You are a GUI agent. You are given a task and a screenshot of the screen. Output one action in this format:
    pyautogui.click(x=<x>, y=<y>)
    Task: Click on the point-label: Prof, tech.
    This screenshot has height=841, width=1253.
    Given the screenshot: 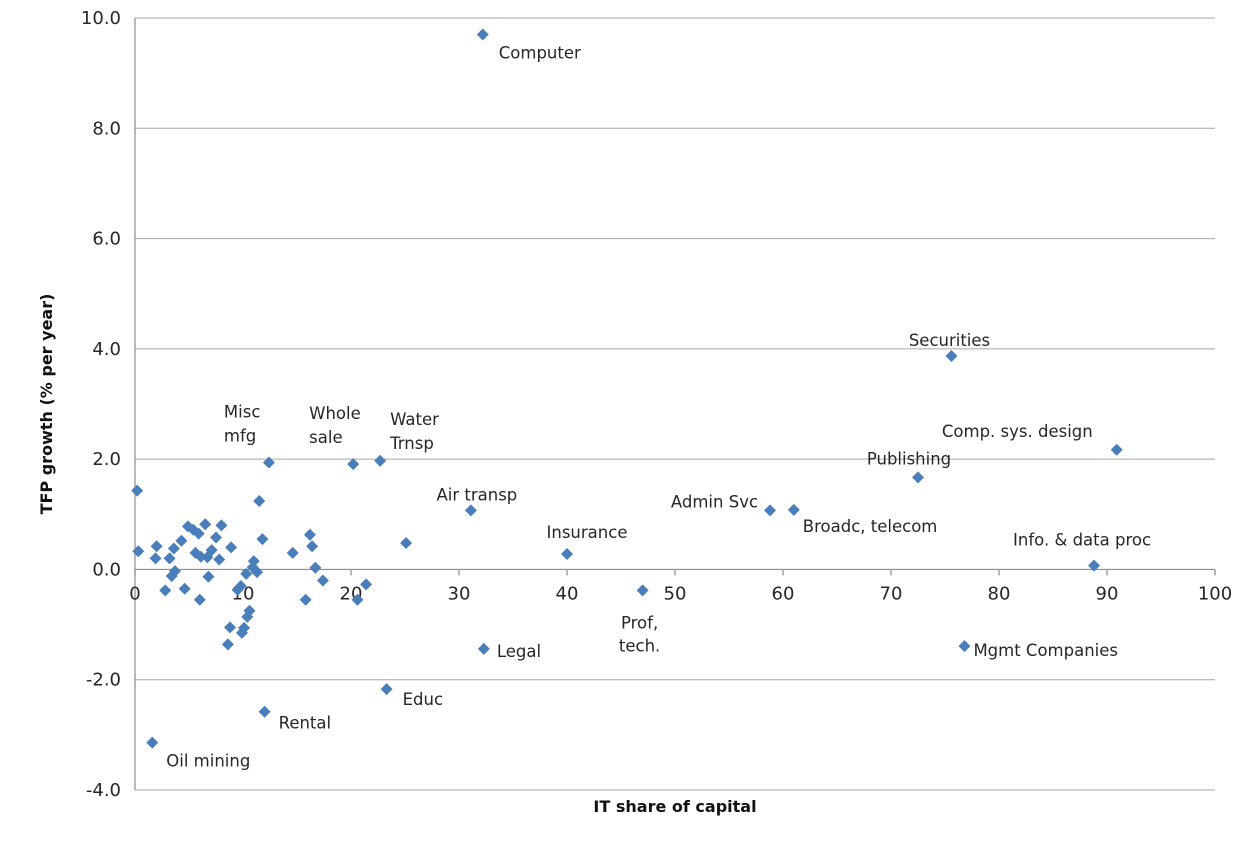 What is the action you would take?
    pyautogui.click(x=639, y=634)
    